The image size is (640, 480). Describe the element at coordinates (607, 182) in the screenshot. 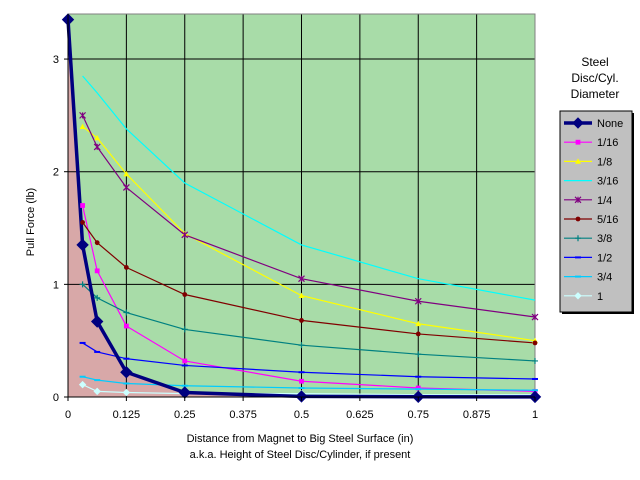

I see `legend-item-label: 3/16` at that location.